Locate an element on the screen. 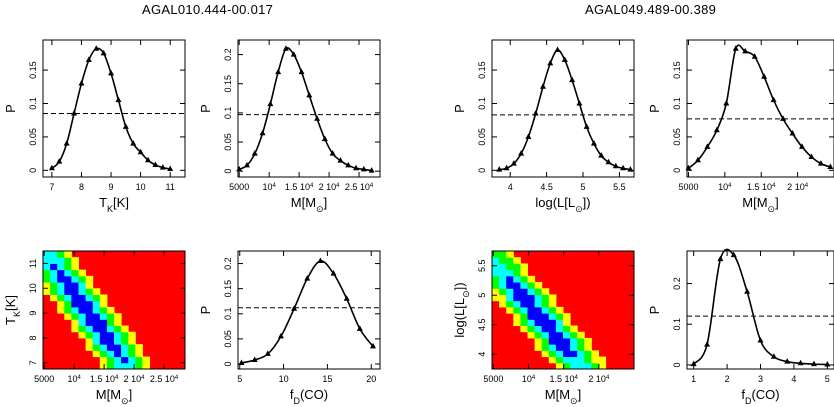  heatmap is located at coordinates (114, 310).